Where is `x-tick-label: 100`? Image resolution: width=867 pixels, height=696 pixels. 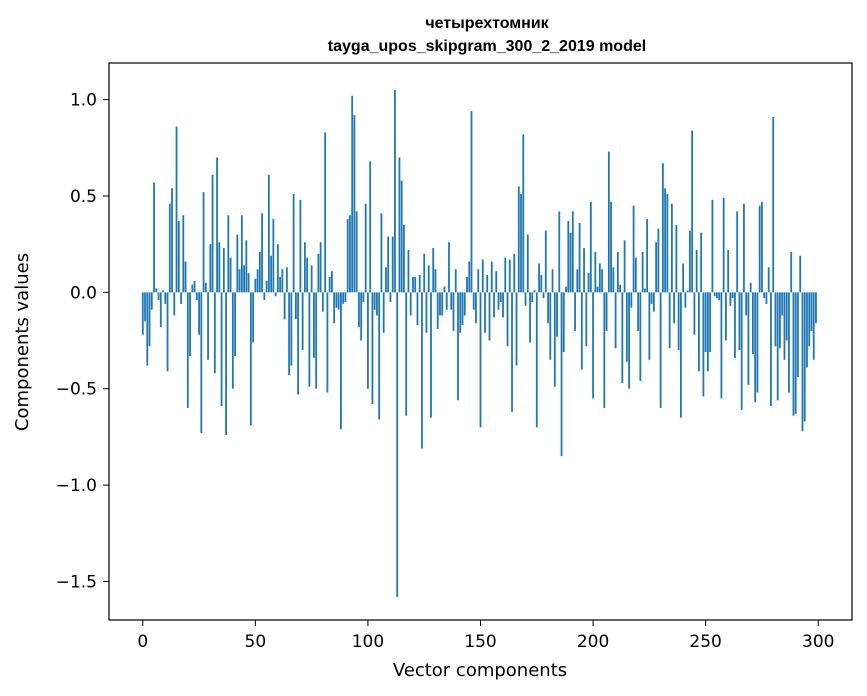 x-tick-label: 100 is located at coordinates (368, 642).